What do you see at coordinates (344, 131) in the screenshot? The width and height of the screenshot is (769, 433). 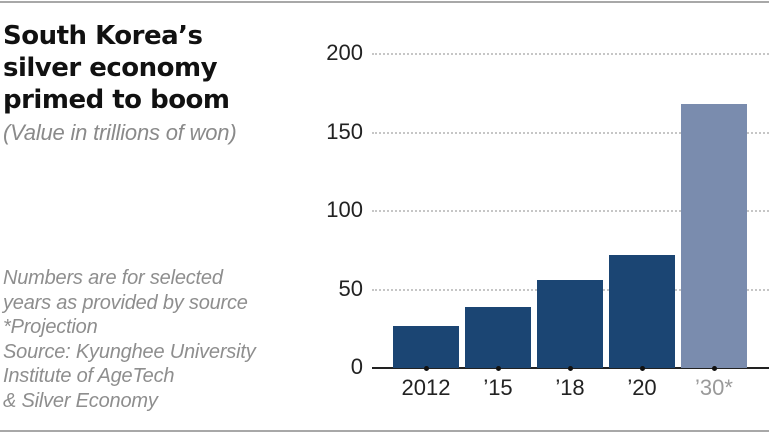 I see `y-tick-label: 150` at bounding box center [344, 131].